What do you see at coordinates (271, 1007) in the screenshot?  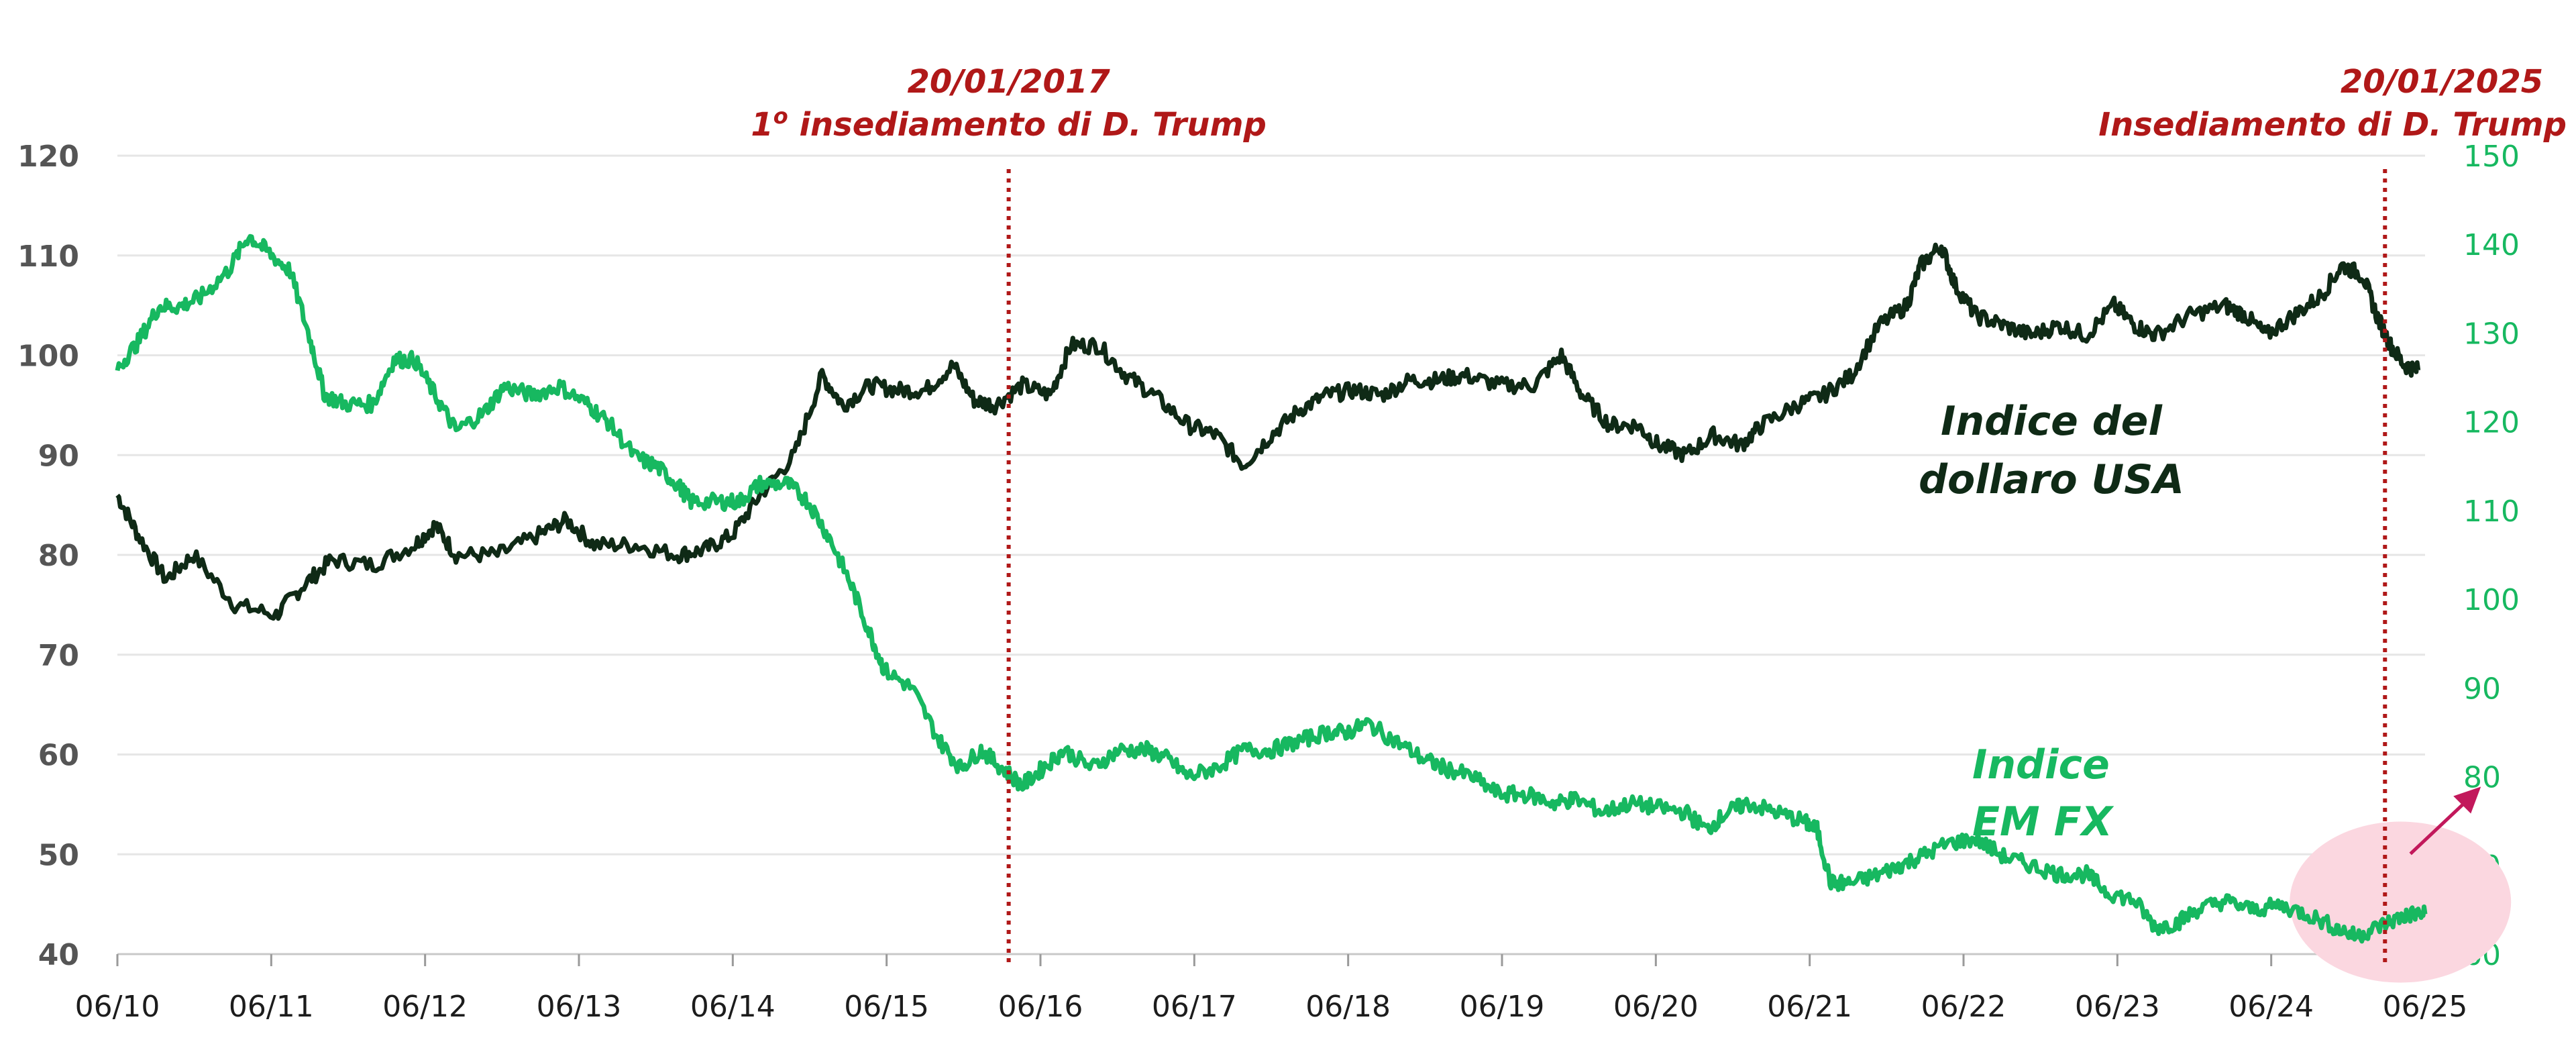 I see `x-tick-label: 06/11` at bounding box center [271, 1007].